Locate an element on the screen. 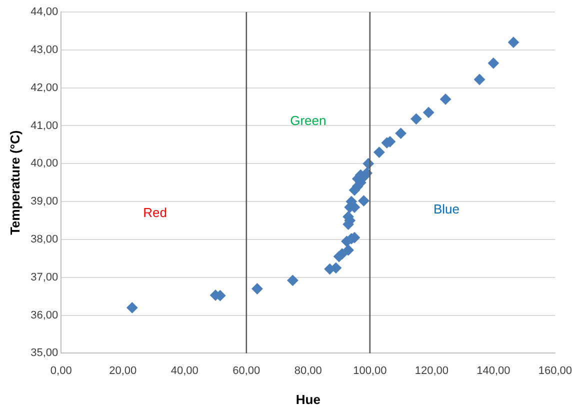 This screenshot has width=575, height=416. y-tick-label: 39,00 is located at coordinates (44, 202).